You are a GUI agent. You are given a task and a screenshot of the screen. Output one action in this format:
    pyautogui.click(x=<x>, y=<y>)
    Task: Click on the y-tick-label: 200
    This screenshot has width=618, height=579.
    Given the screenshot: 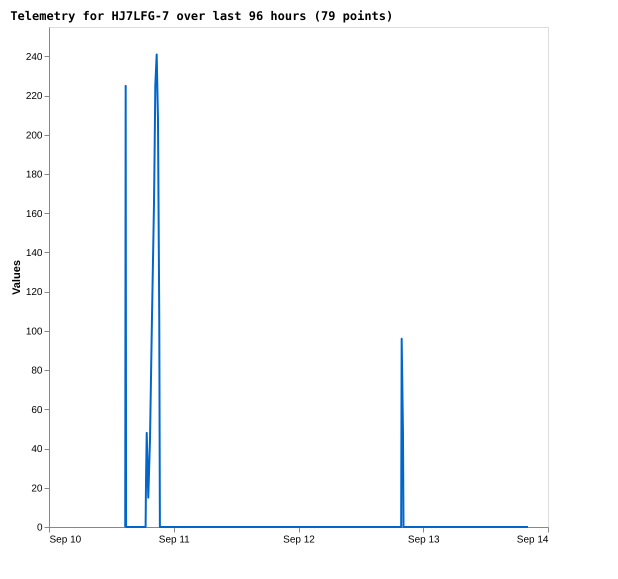 What is the action you would take?
    pyautogui.click(x=34, y=136)
    